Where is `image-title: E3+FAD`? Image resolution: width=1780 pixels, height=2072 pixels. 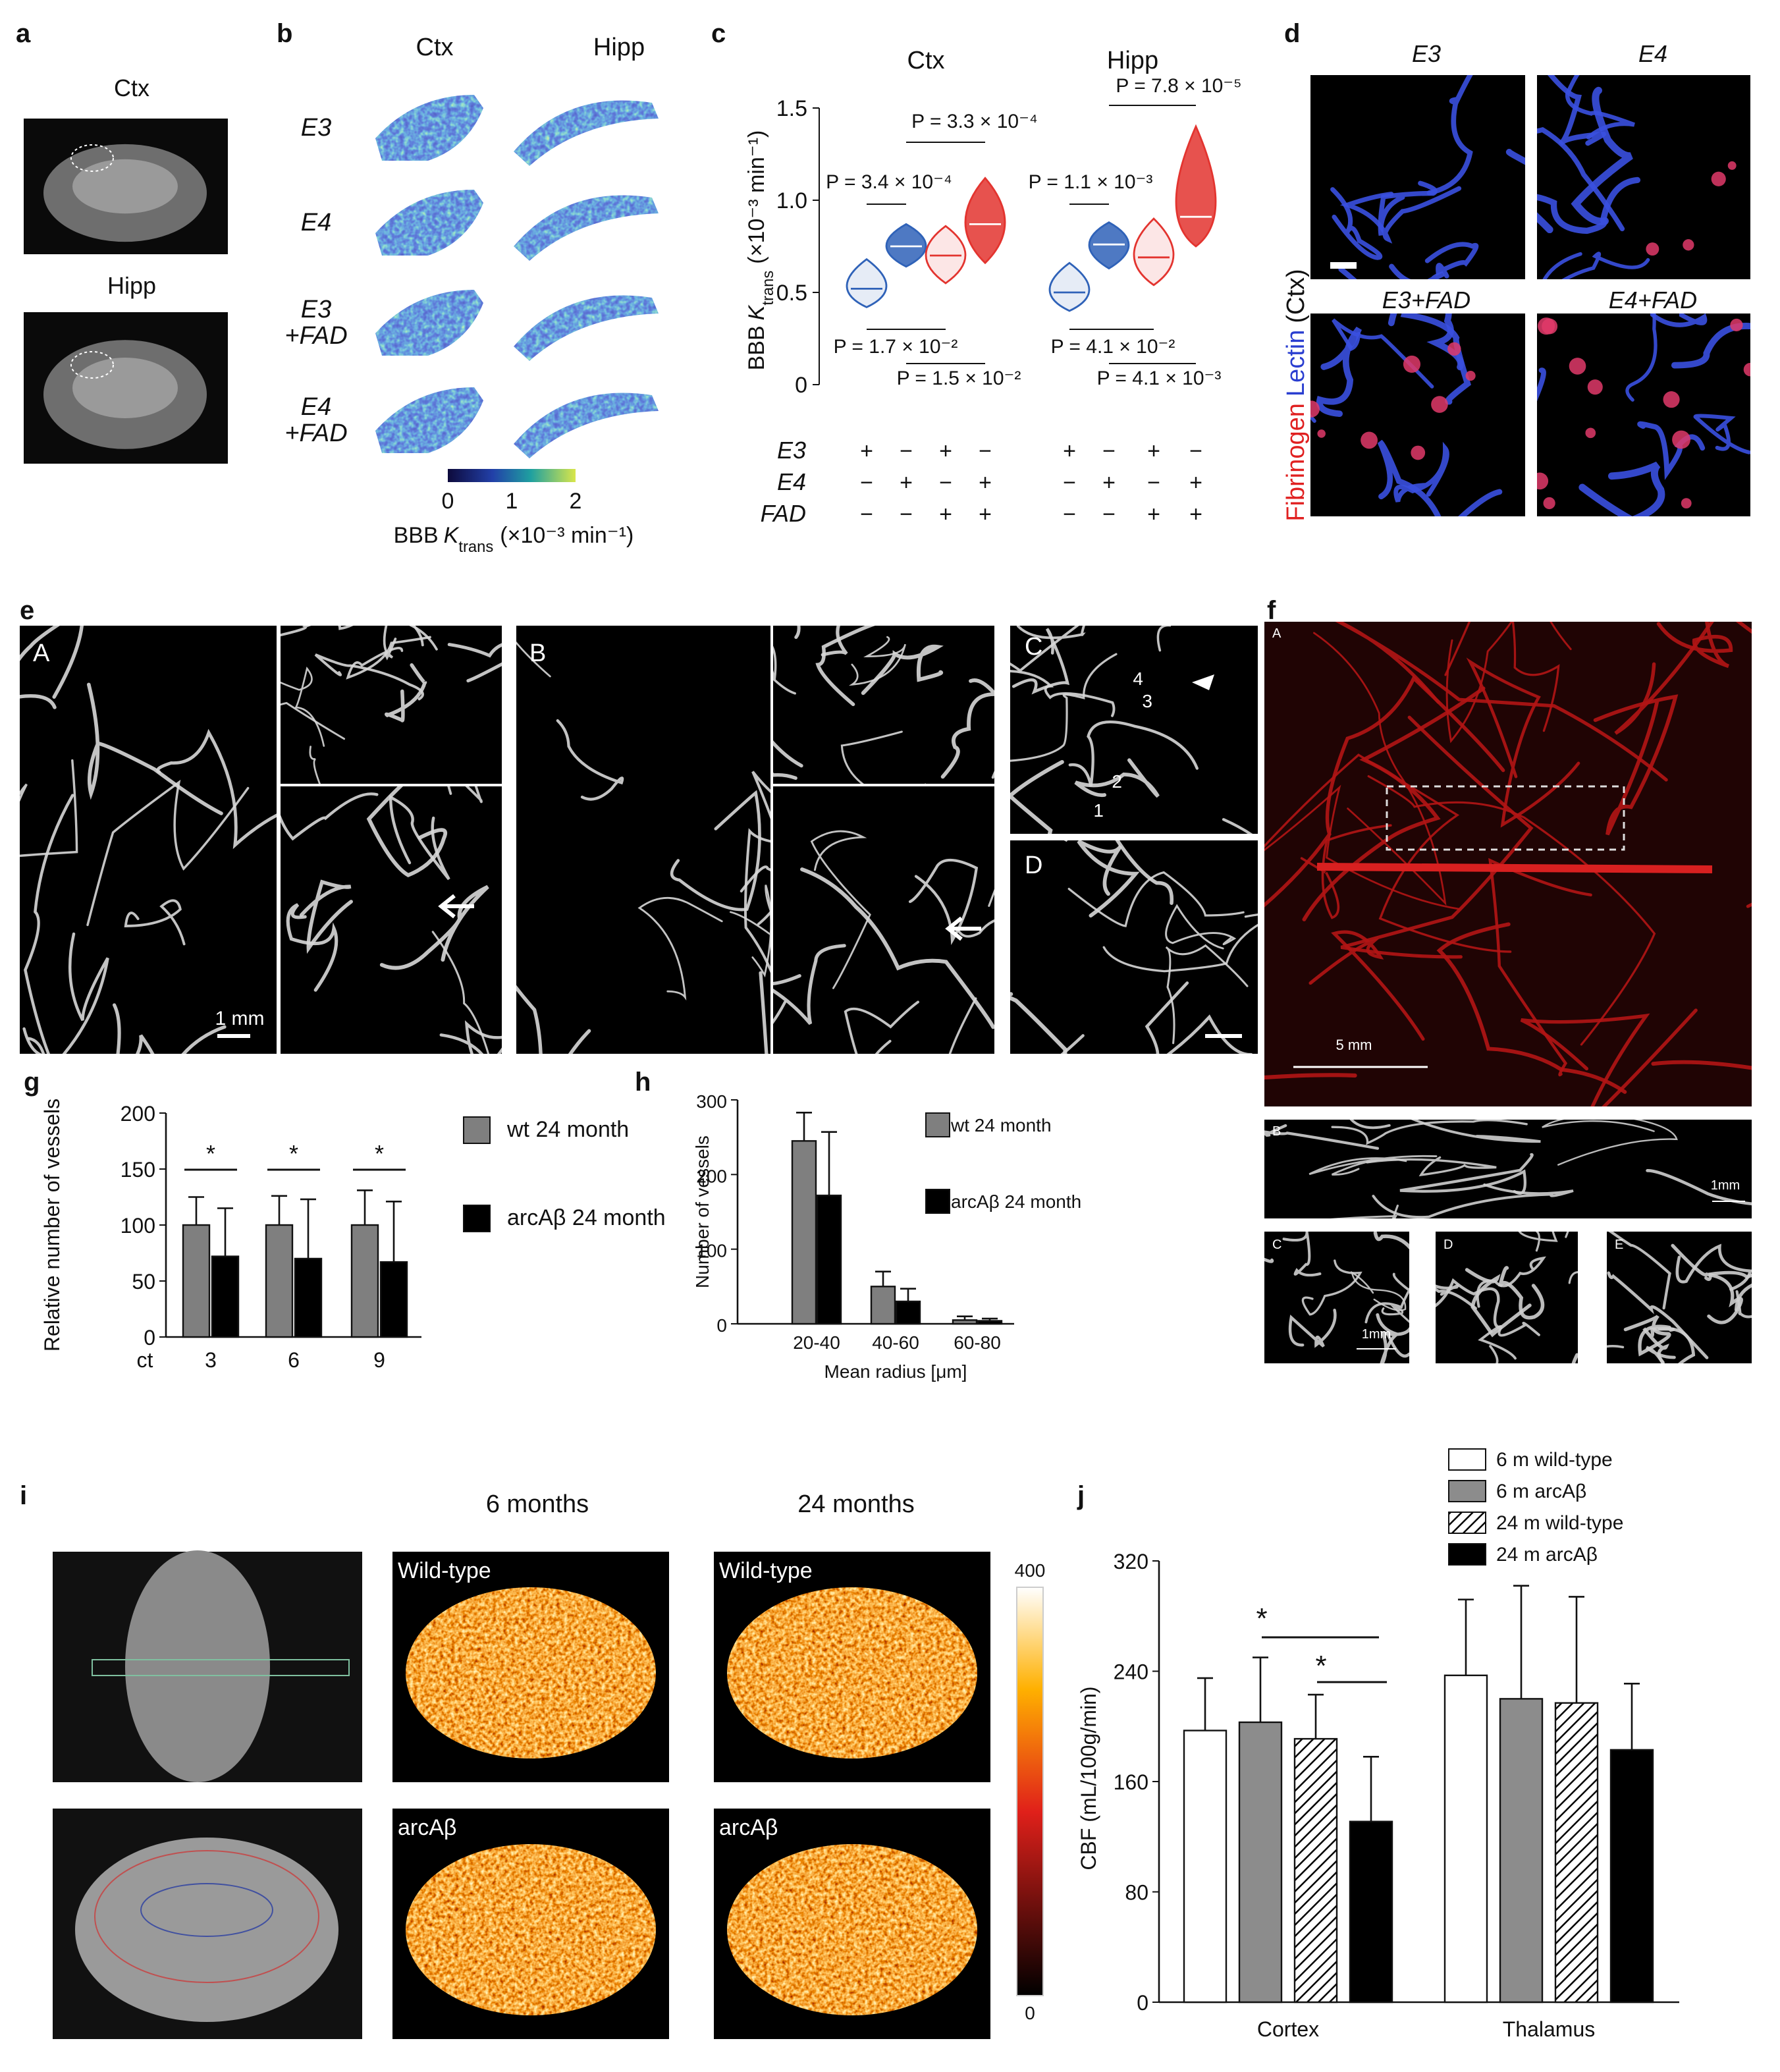 image-title: E3+FAD is located at coordinates (1426, 300).